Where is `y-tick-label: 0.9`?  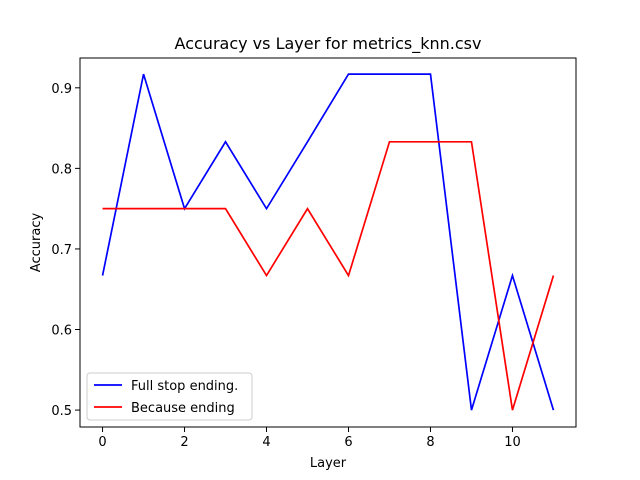 y-tick-label: 0.9 is located at coordinates (61, 89).